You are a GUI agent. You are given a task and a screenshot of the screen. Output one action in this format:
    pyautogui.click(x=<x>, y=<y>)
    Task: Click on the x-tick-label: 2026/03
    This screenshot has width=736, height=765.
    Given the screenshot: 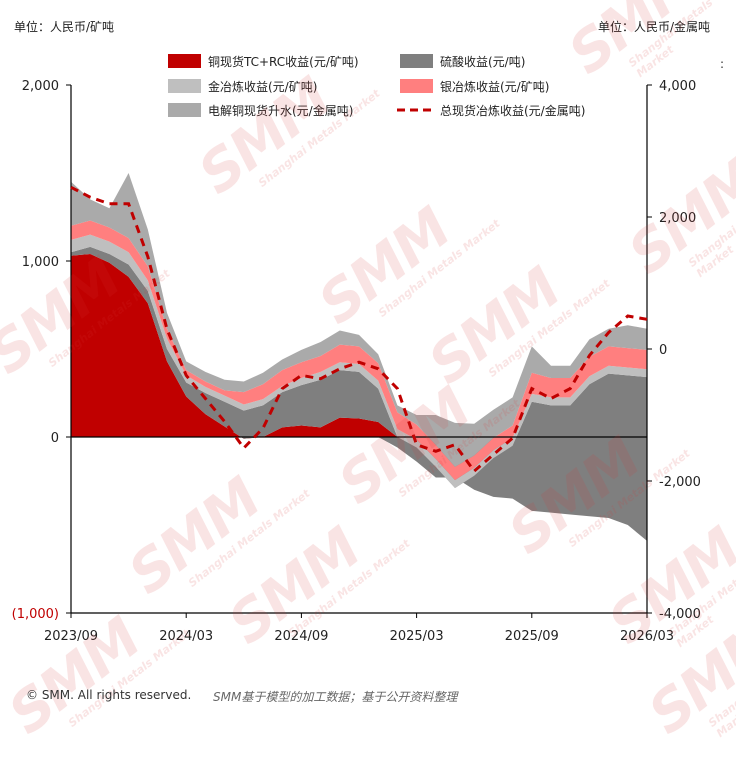 What is the action you would take?
    pyautogui.click(x=647, y=636)
    